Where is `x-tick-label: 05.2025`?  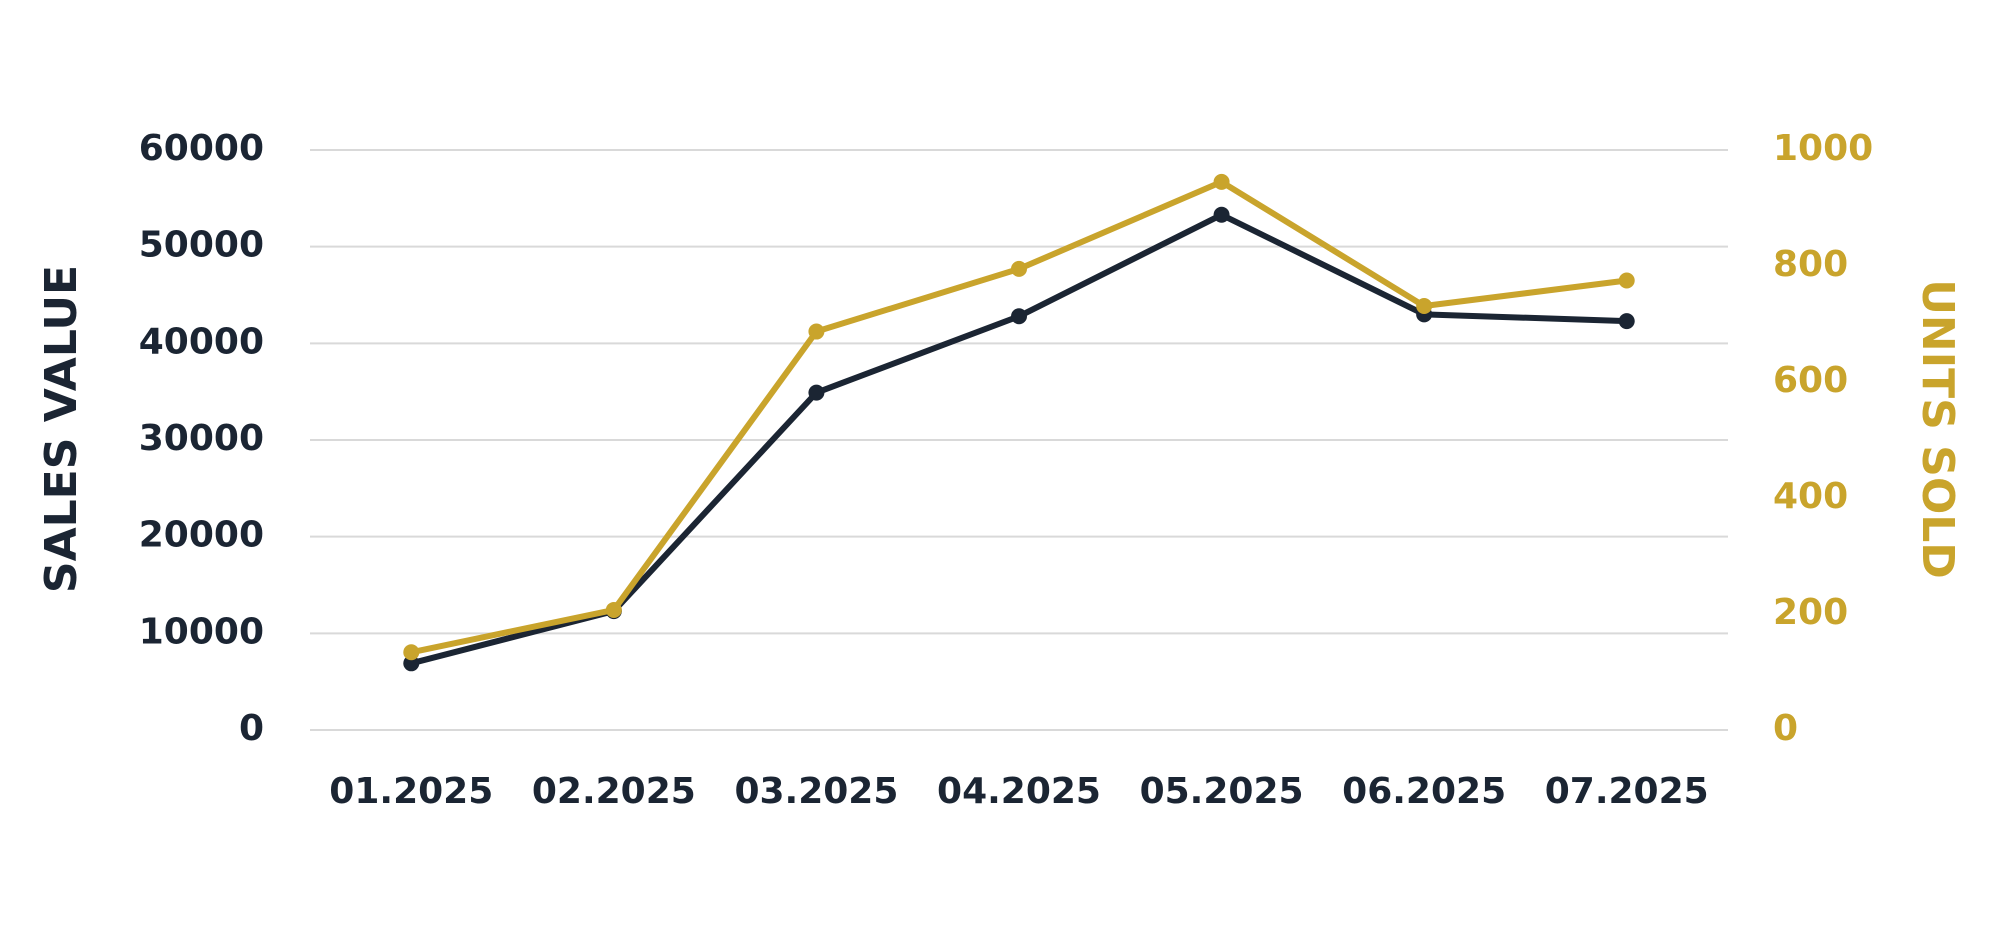 x-tick-label: 05.2025 is located at coordinates (1222, 791).